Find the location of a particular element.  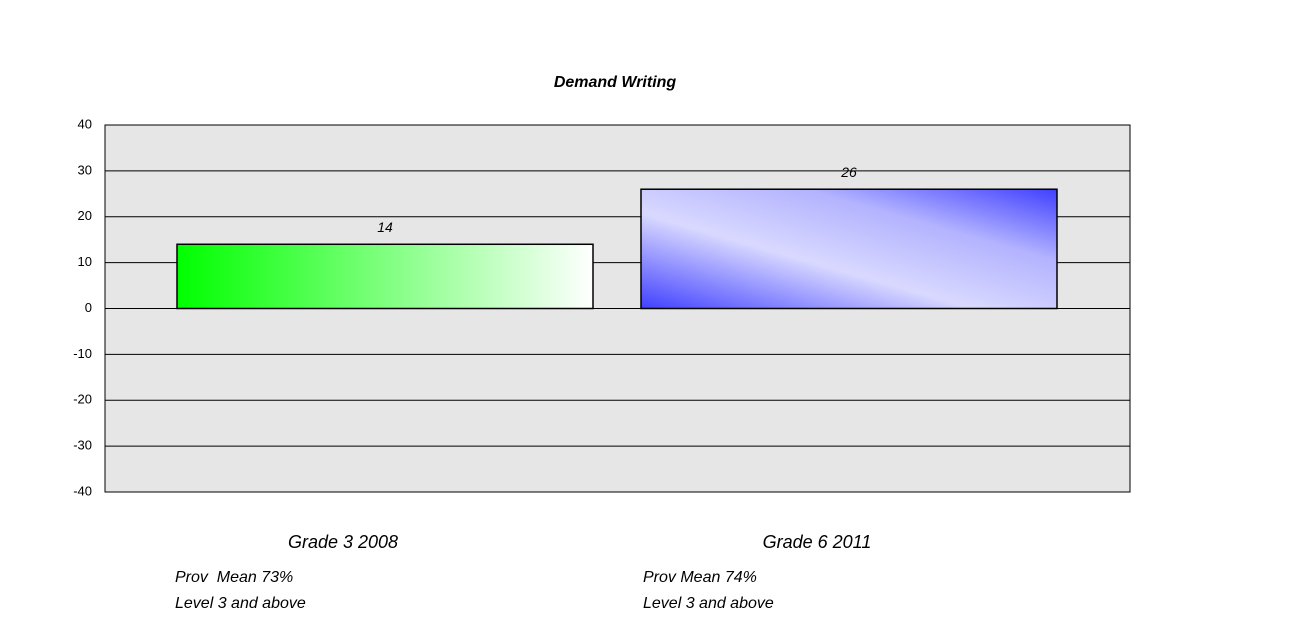

data-label: 14 is located at coordinates (385, 227).